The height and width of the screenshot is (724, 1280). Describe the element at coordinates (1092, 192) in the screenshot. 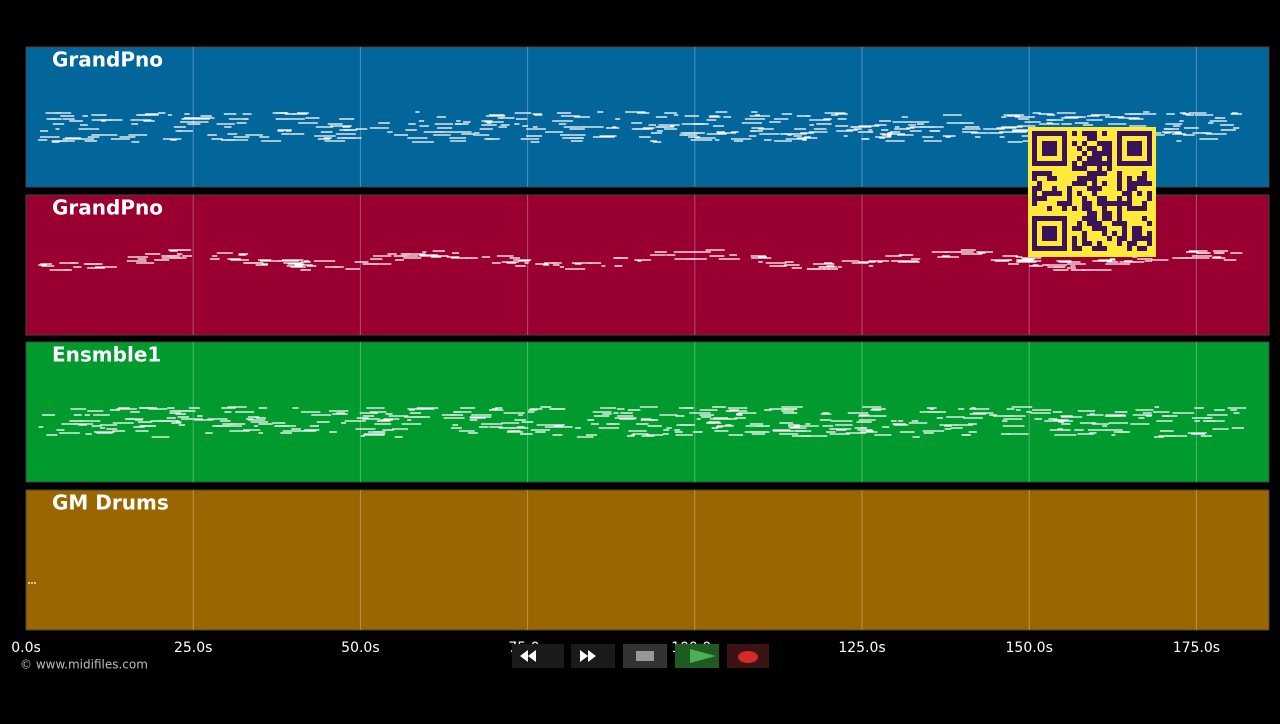

I see `qr-code` at that location.